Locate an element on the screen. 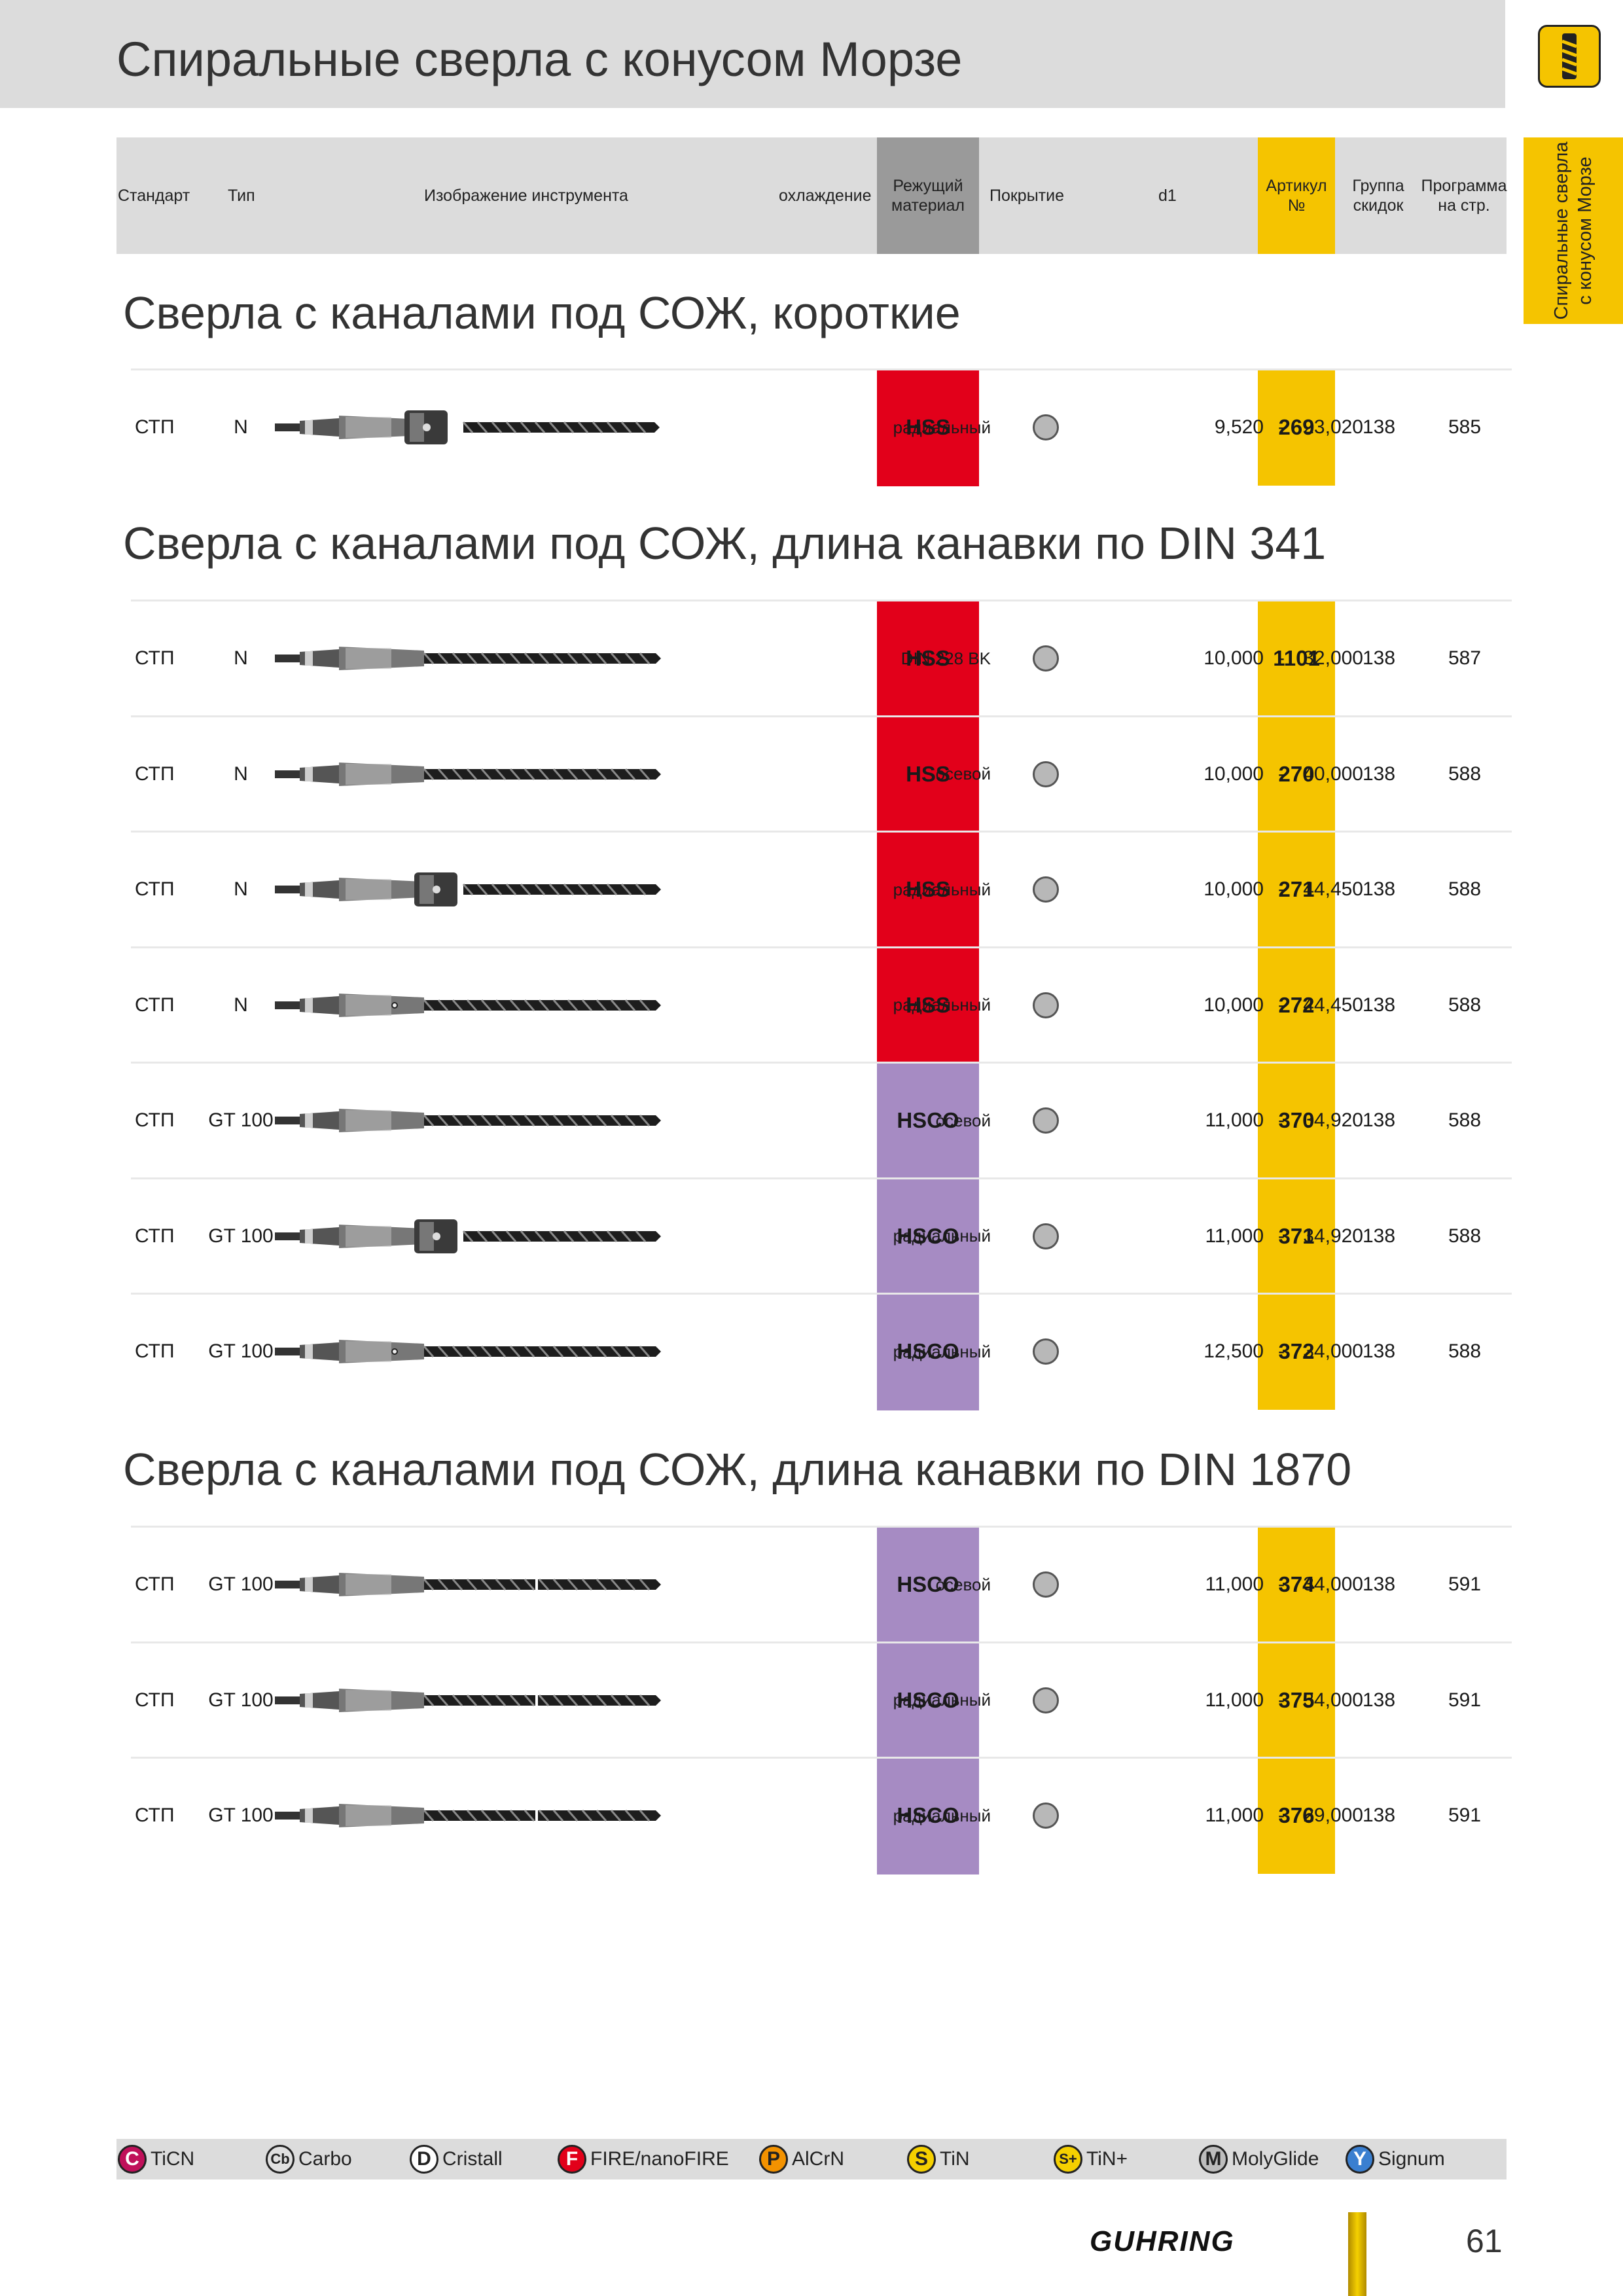  article-number: 1101 is located at coordinates (1296, 658).